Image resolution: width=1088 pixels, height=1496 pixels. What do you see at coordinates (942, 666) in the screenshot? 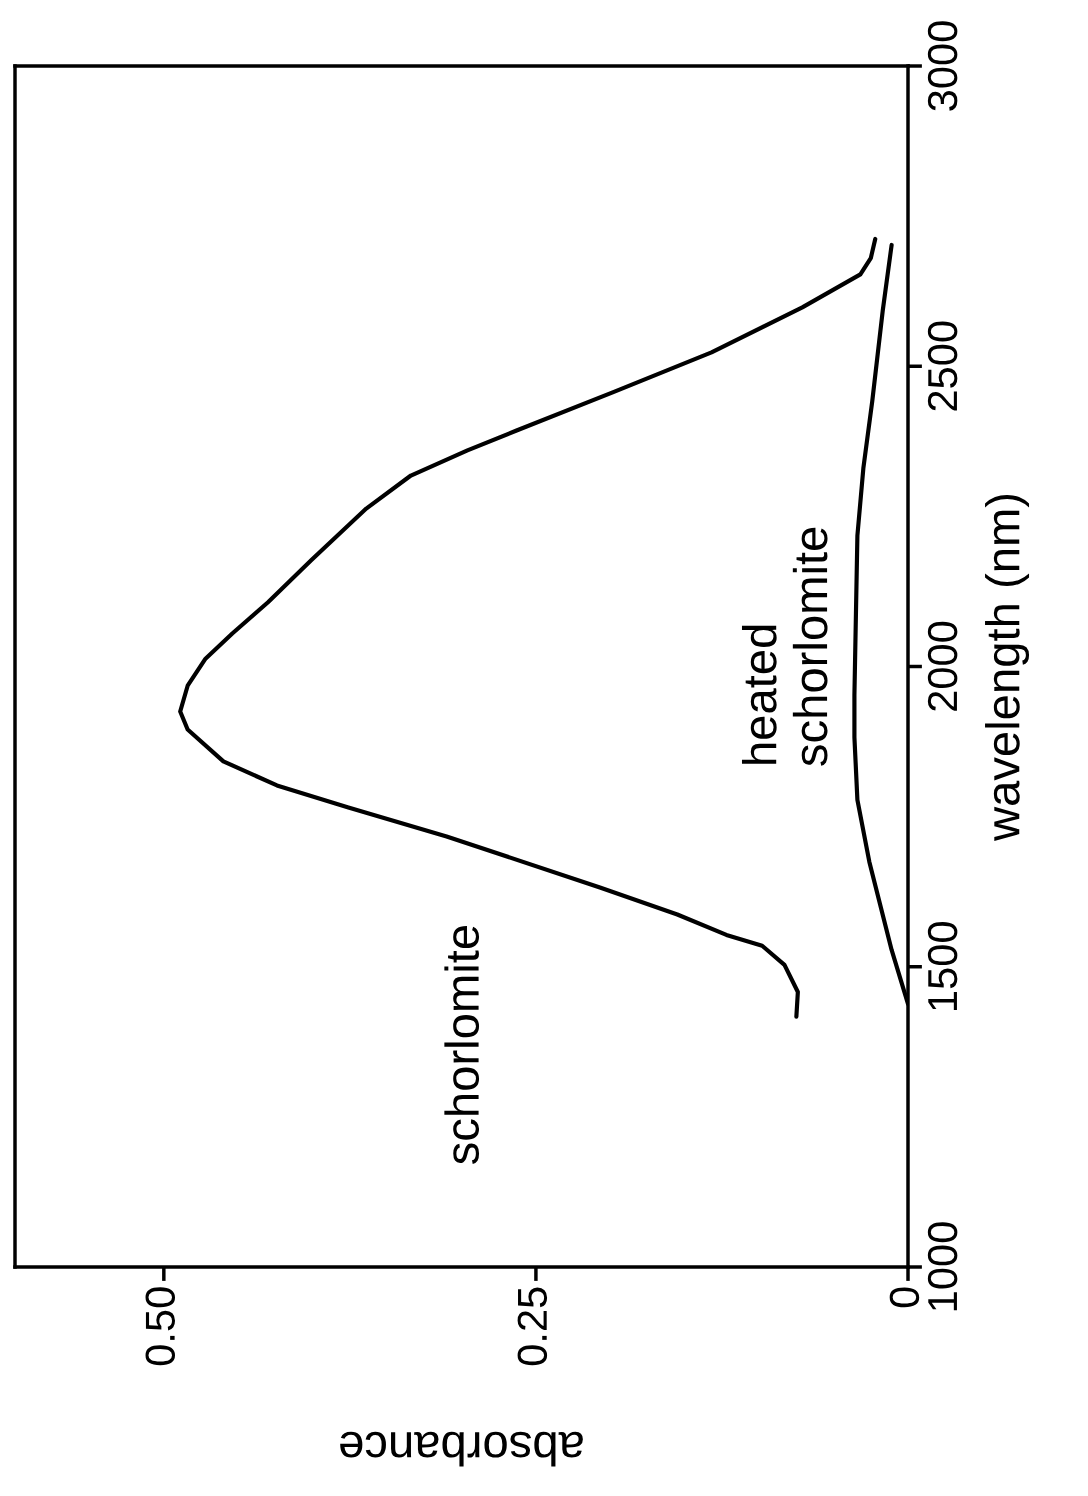
I see `y-tick-label: 2000` at bounding box center [942, 666].